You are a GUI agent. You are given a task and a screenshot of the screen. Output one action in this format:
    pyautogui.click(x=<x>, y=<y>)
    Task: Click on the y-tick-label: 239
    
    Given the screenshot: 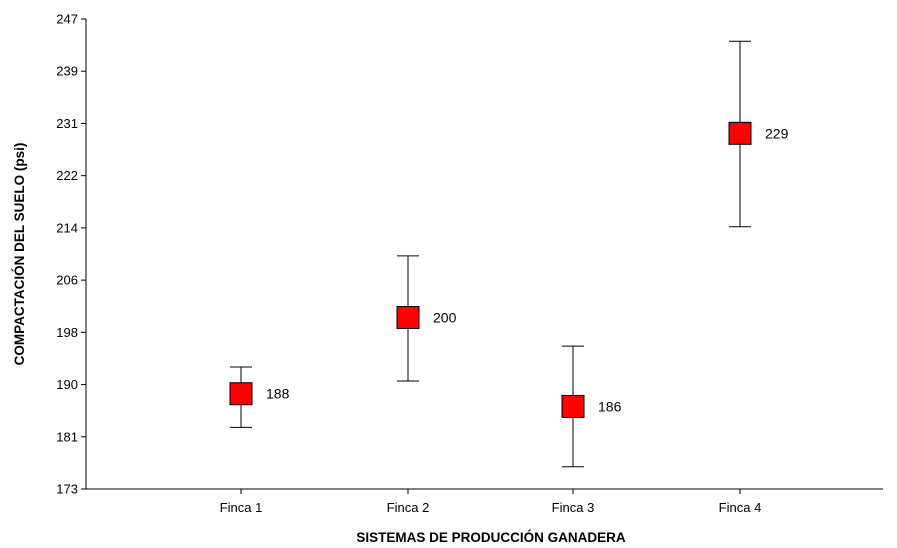 What is the action you would take?
    pyautogui.click(x=67, y=71)
    